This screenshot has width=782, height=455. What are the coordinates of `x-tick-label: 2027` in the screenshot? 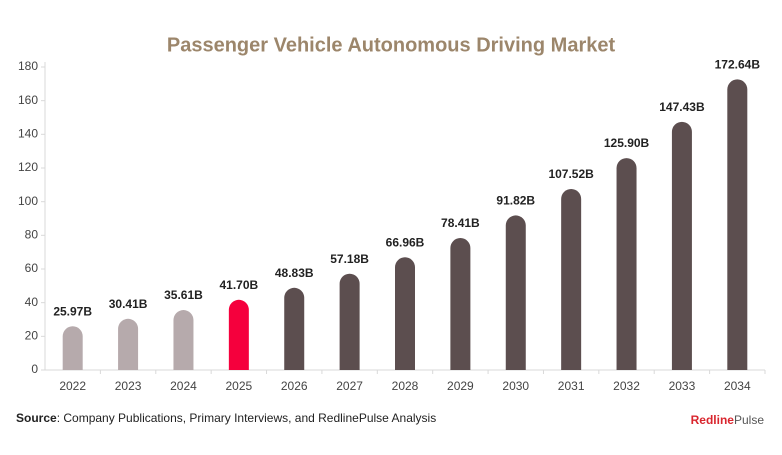 It's located at (349, 386).